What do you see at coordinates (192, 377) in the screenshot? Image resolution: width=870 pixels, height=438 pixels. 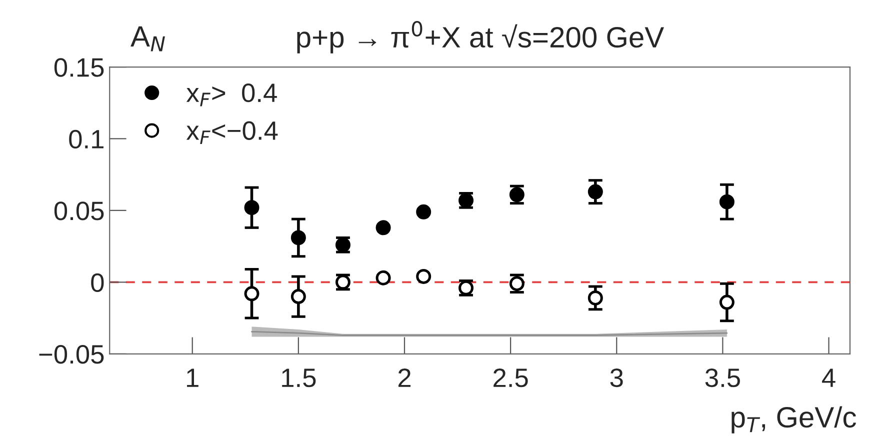 I see `x-tick-label: 1` at bounding box center [192, 377].